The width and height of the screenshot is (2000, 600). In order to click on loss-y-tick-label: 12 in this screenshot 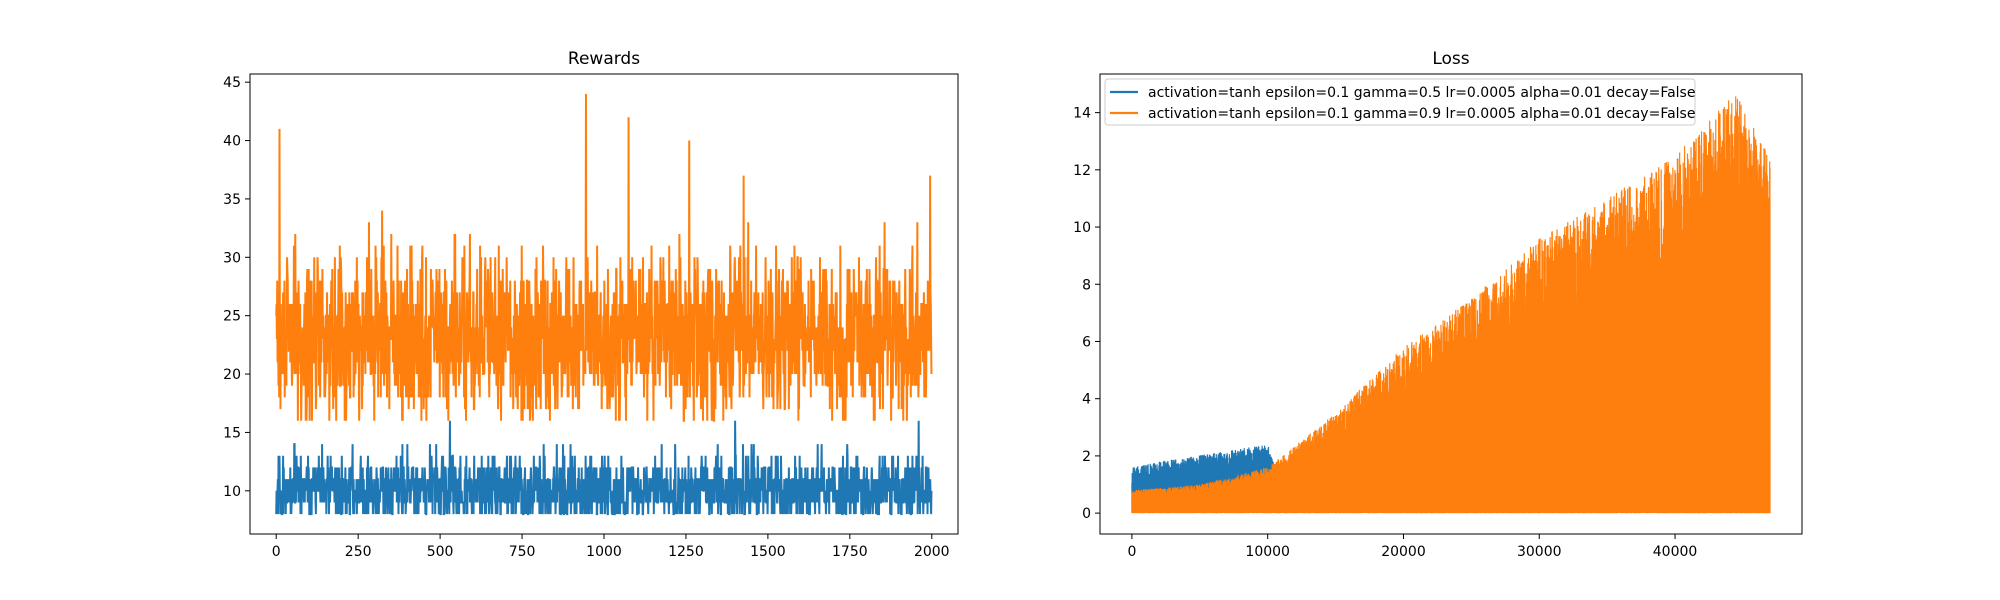, I will do `click(1082, 171)`.